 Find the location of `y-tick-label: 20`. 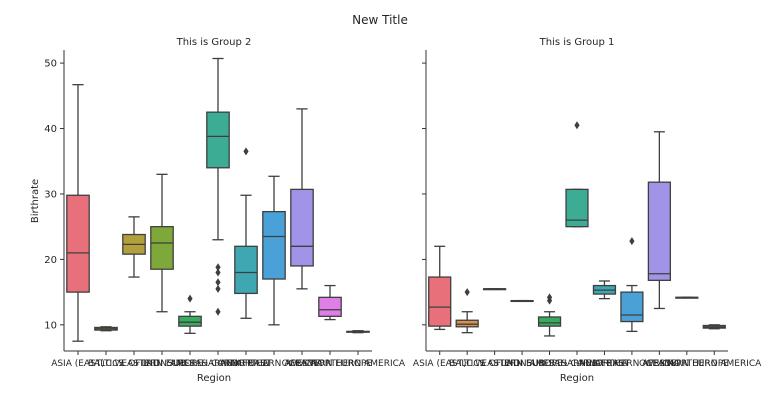

y-tick-label: 20 is located at coordinates (50, 260).